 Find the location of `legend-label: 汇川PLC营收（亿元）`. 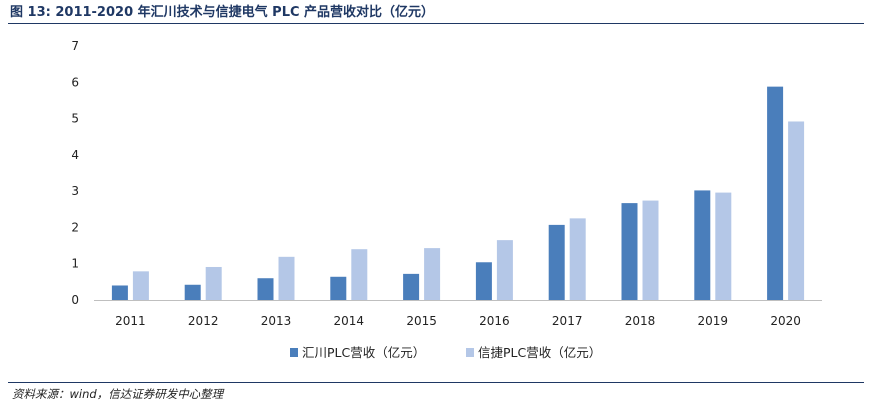

legend-label: 汇川PLC营收（亿元） is located at coordinates (363, 352).